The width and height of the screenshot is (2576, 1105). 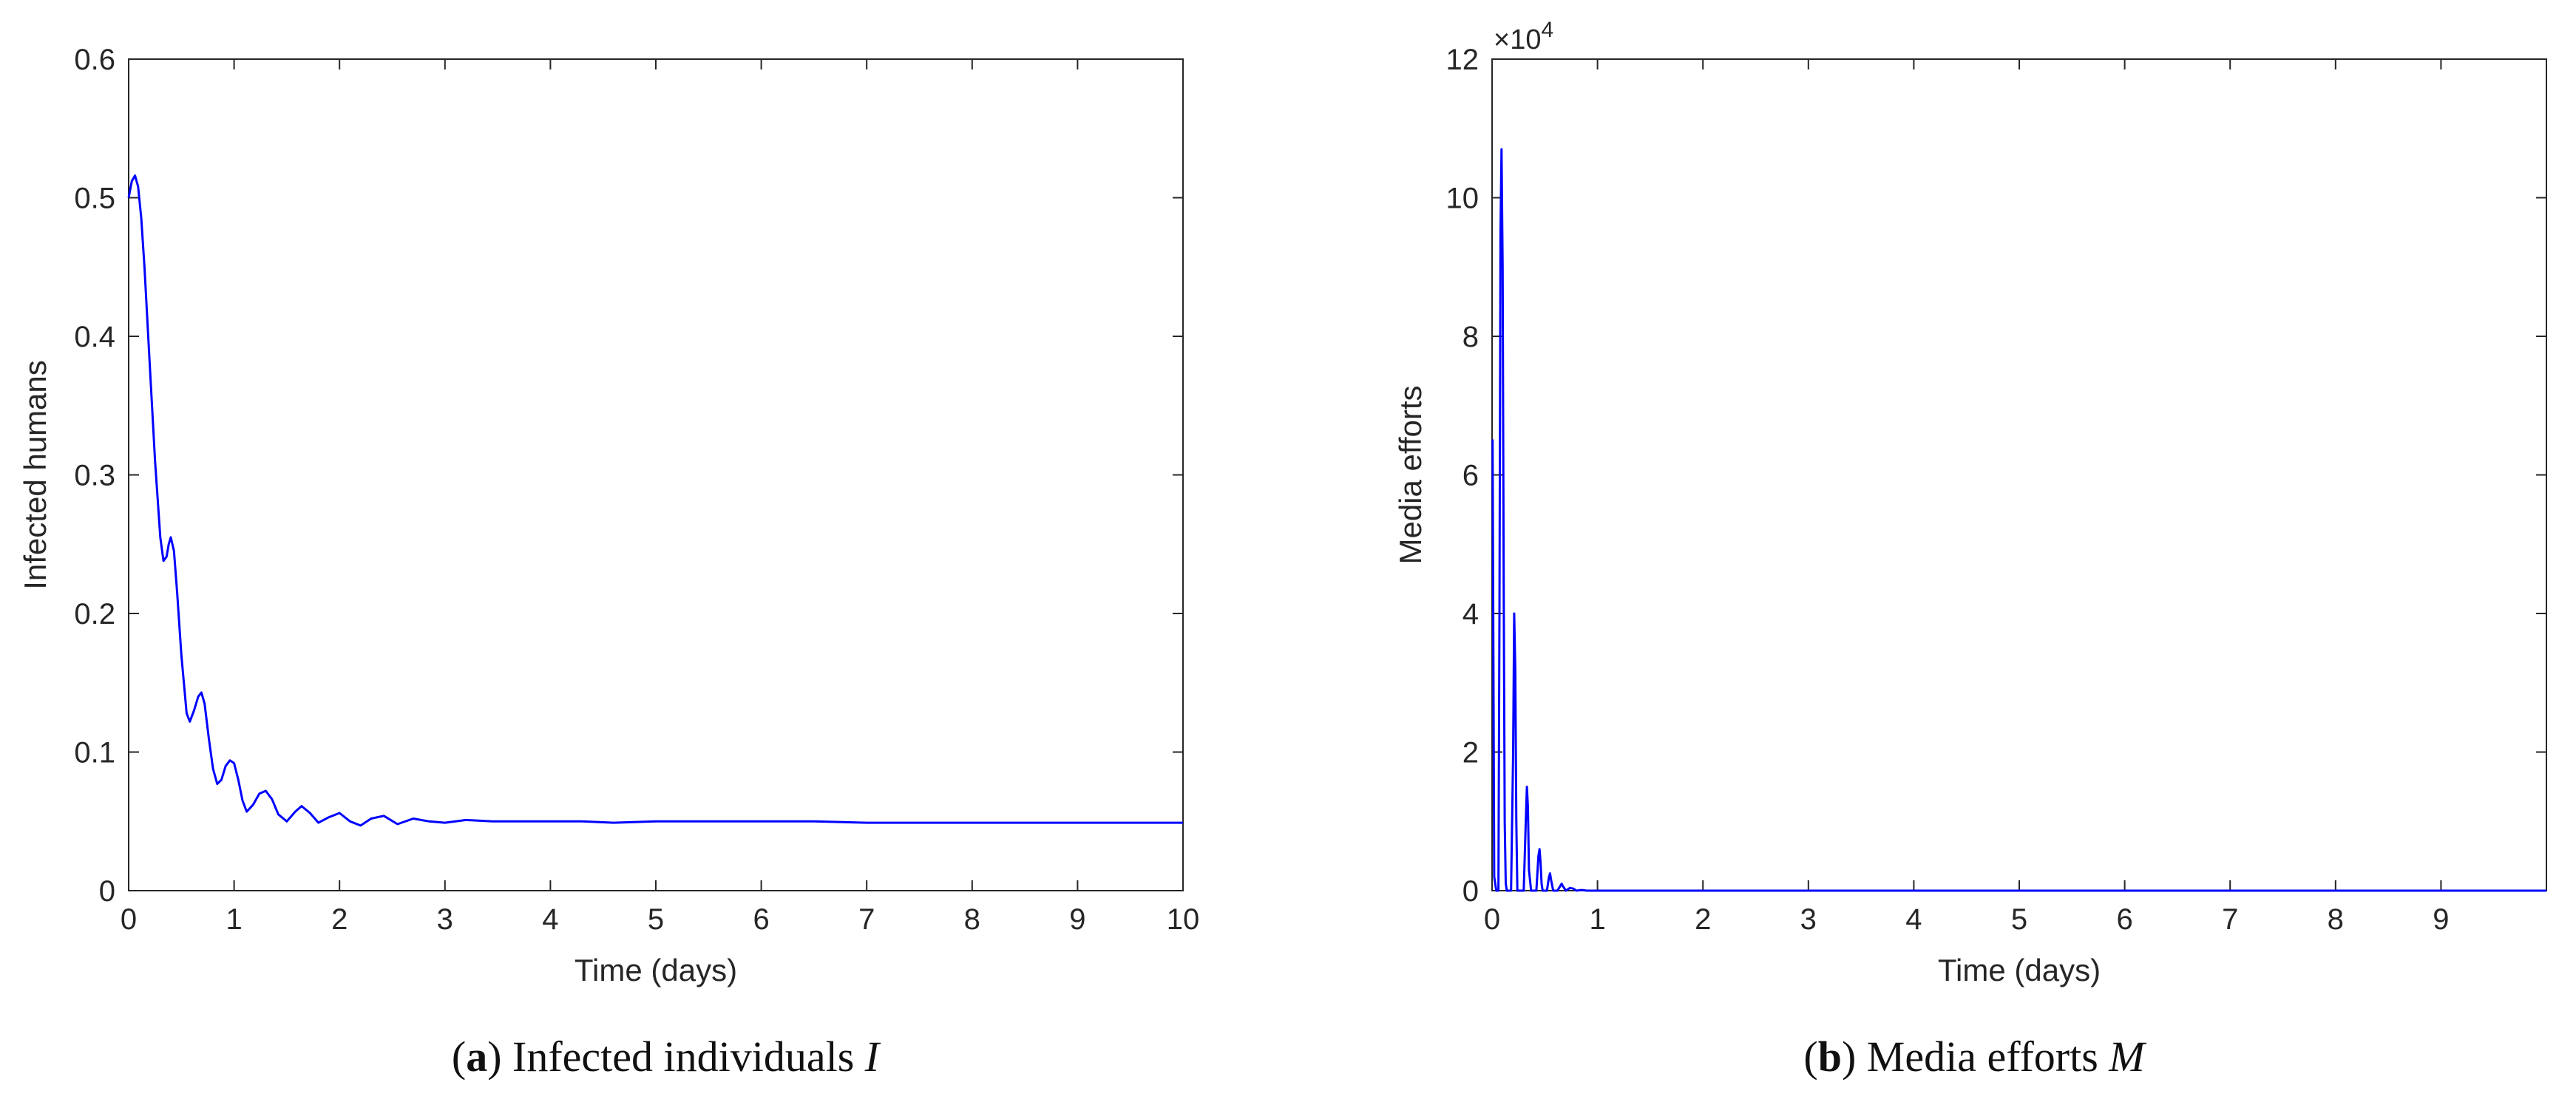 I want to click on caption-a-tag: a, so click(x=477, y=1057).